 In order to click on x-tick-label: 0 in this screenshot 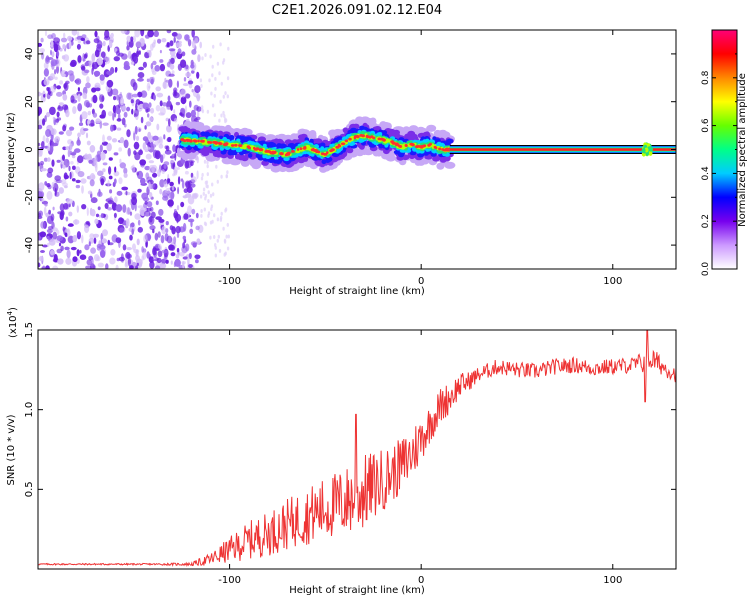, I will do `click(421, 281)`.